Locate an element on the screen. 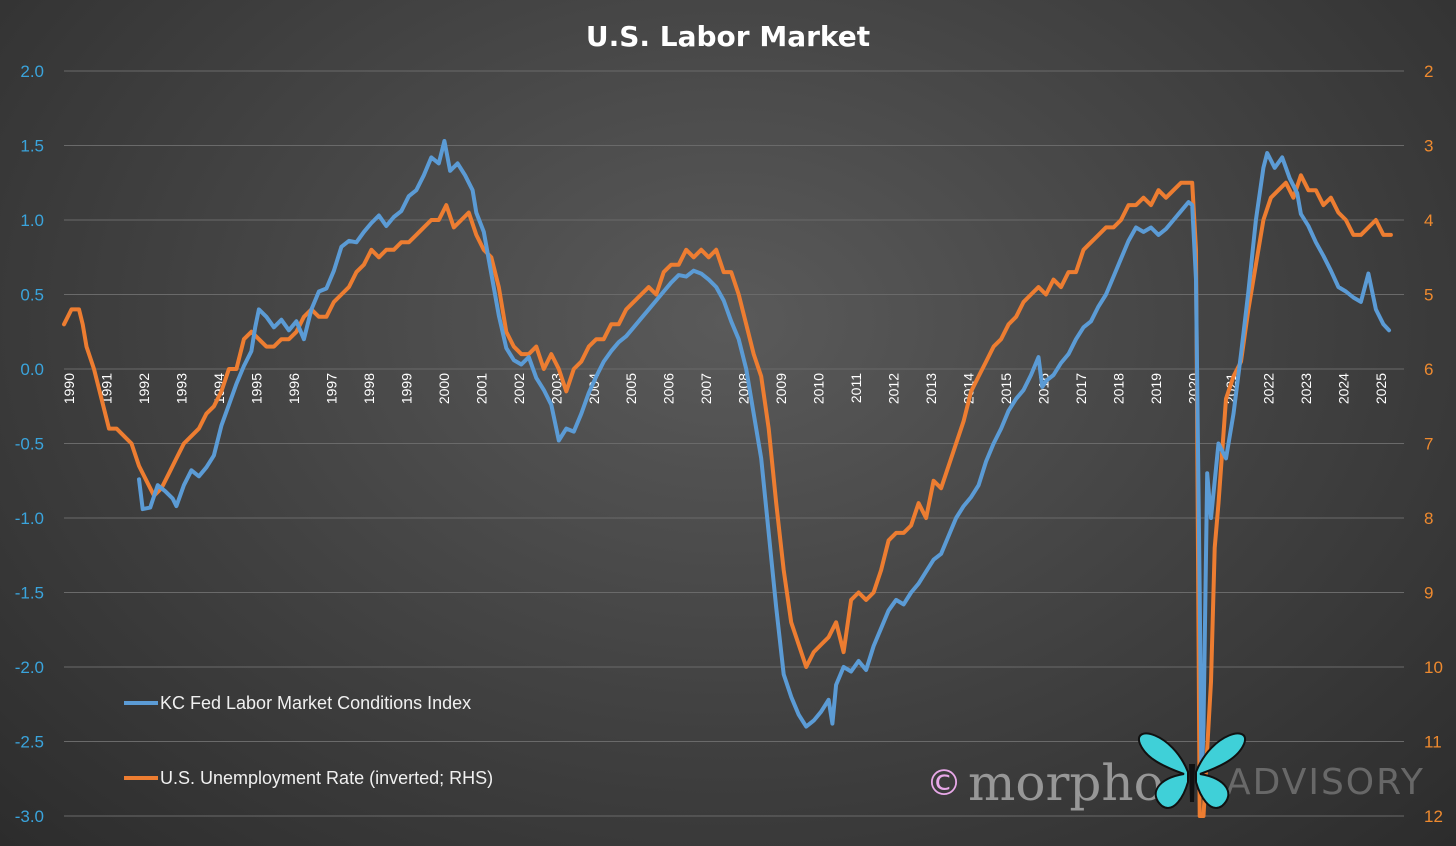 The height and width of the screenshot is (846, 1456). right-tick-label: 4 is located at coordinates (1428, 220).